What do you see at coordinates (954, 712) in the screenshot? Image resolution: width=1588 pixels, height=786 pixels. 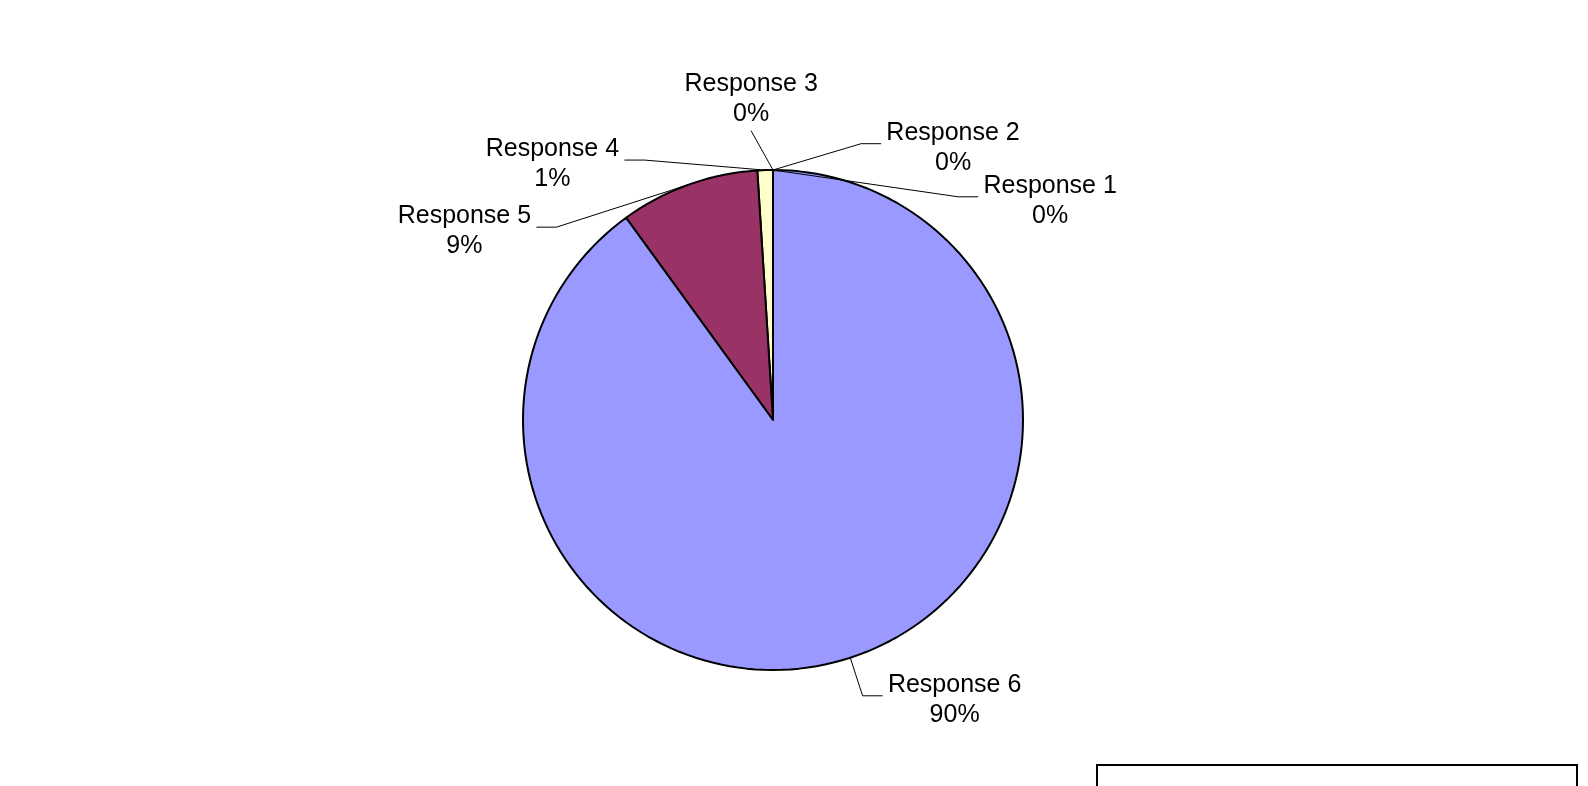 I see `data-label: 90%` at bounding box center [954, 712].